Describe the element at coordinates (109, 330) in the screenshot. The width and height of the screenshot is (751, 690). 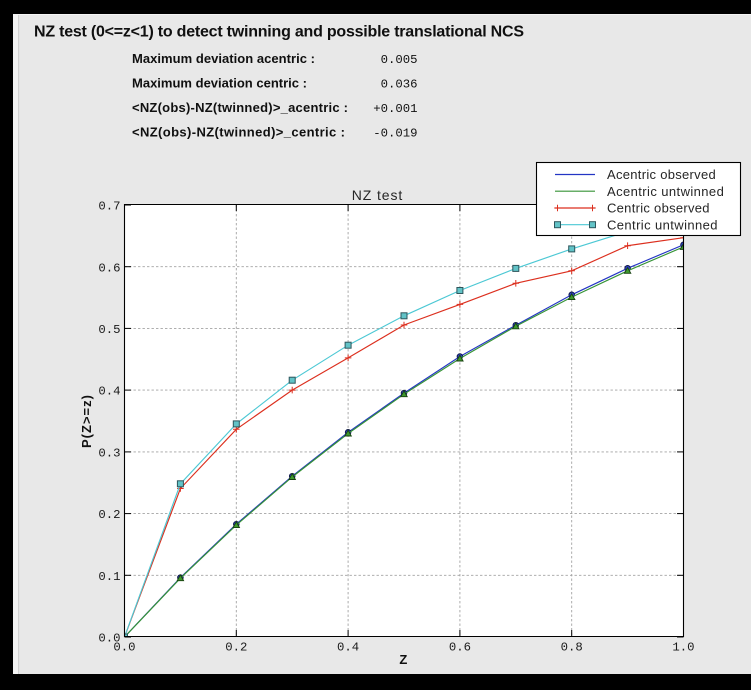
I see `svg-text: 0.5` at that location.